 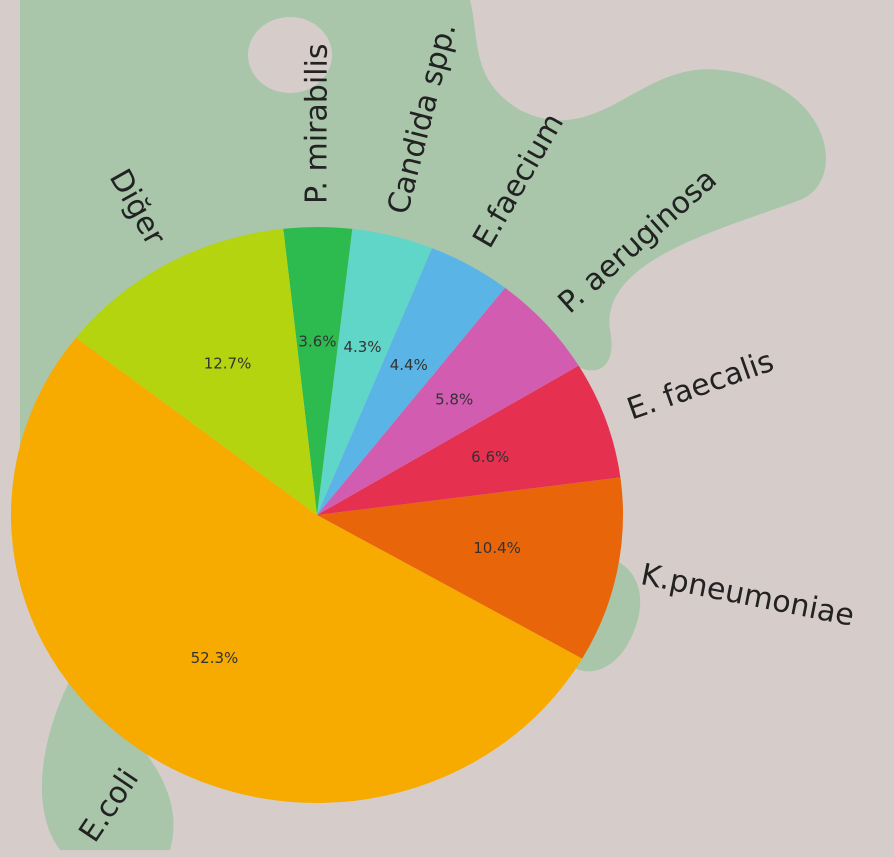 What do you see at coordinates (215, 658) in the screenshot?
I see `value-label: 52.3%` at bounding box center [215, 658].